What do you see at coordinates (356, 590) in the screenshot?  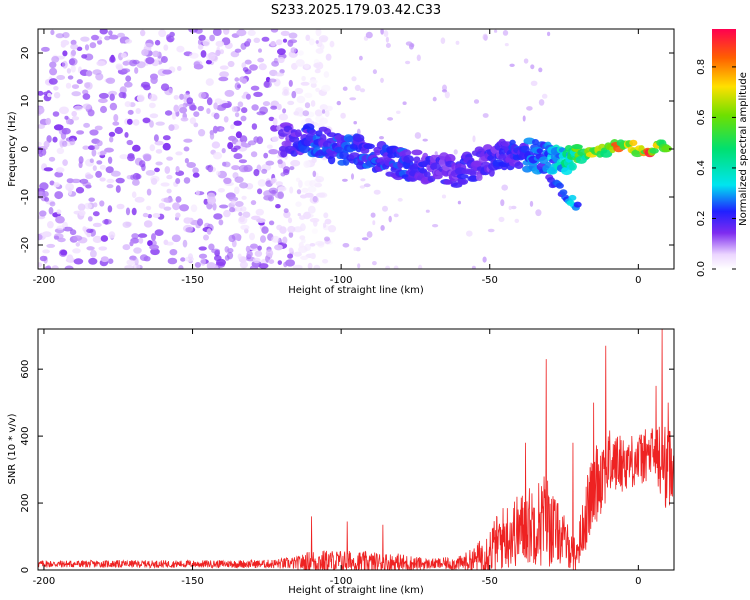 I see `snr-x-axis-label: Height of straight line (km)` at bounding box center [356, 590].